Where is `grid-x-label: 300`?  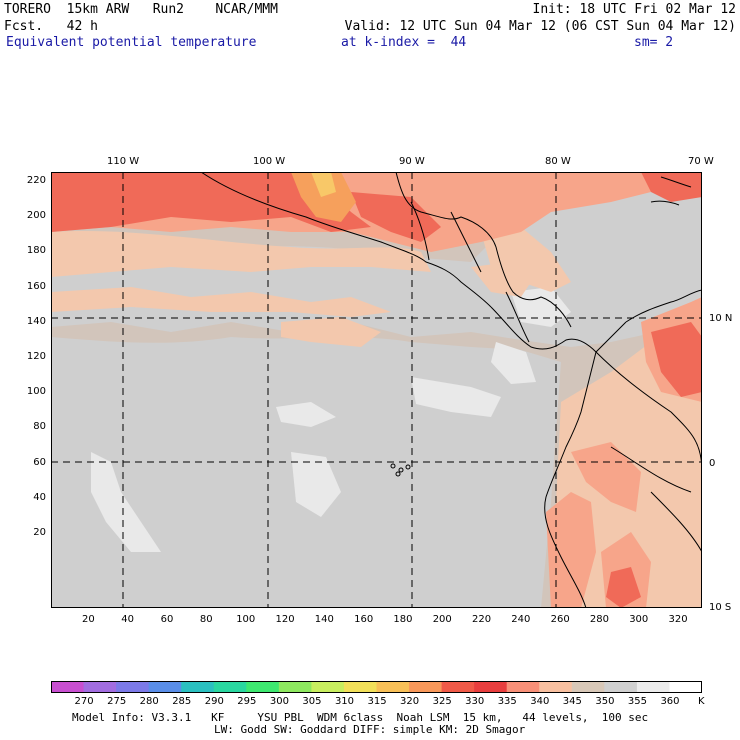
grid-x-label: 300 is located at coordinates (639, 619).